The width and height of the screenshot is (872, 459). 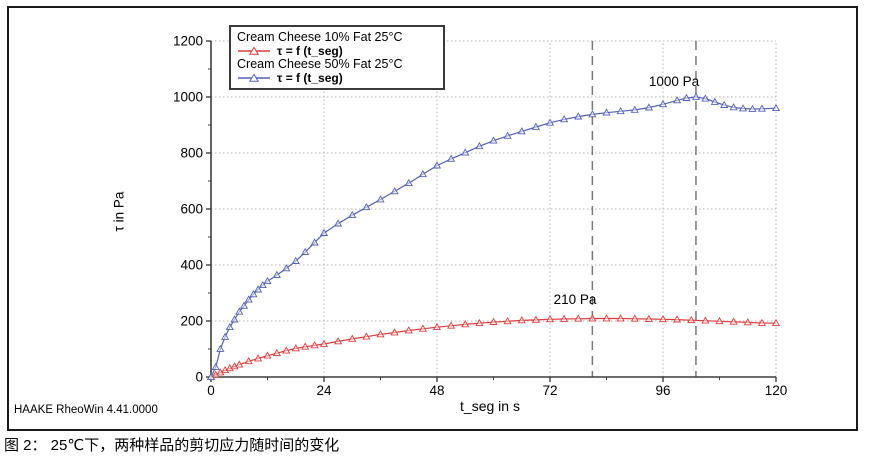 I want to click on y-tick-label: 200, so click(x=191, y=321).